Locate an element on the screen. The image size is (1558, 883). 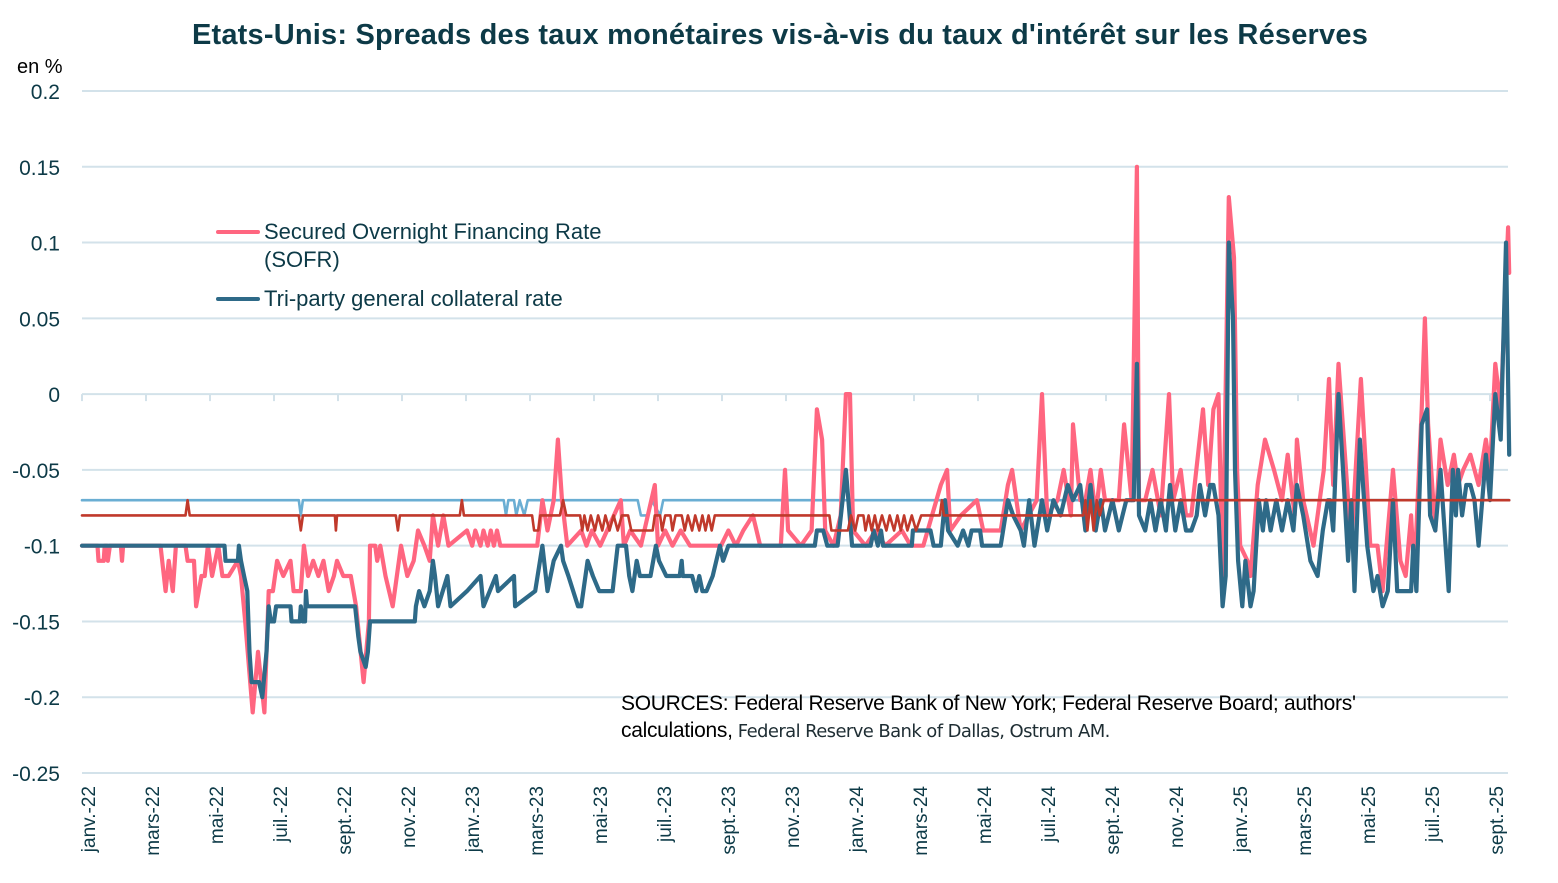
x-tick-label: juil.-23 is located at coordinates (665, 814).